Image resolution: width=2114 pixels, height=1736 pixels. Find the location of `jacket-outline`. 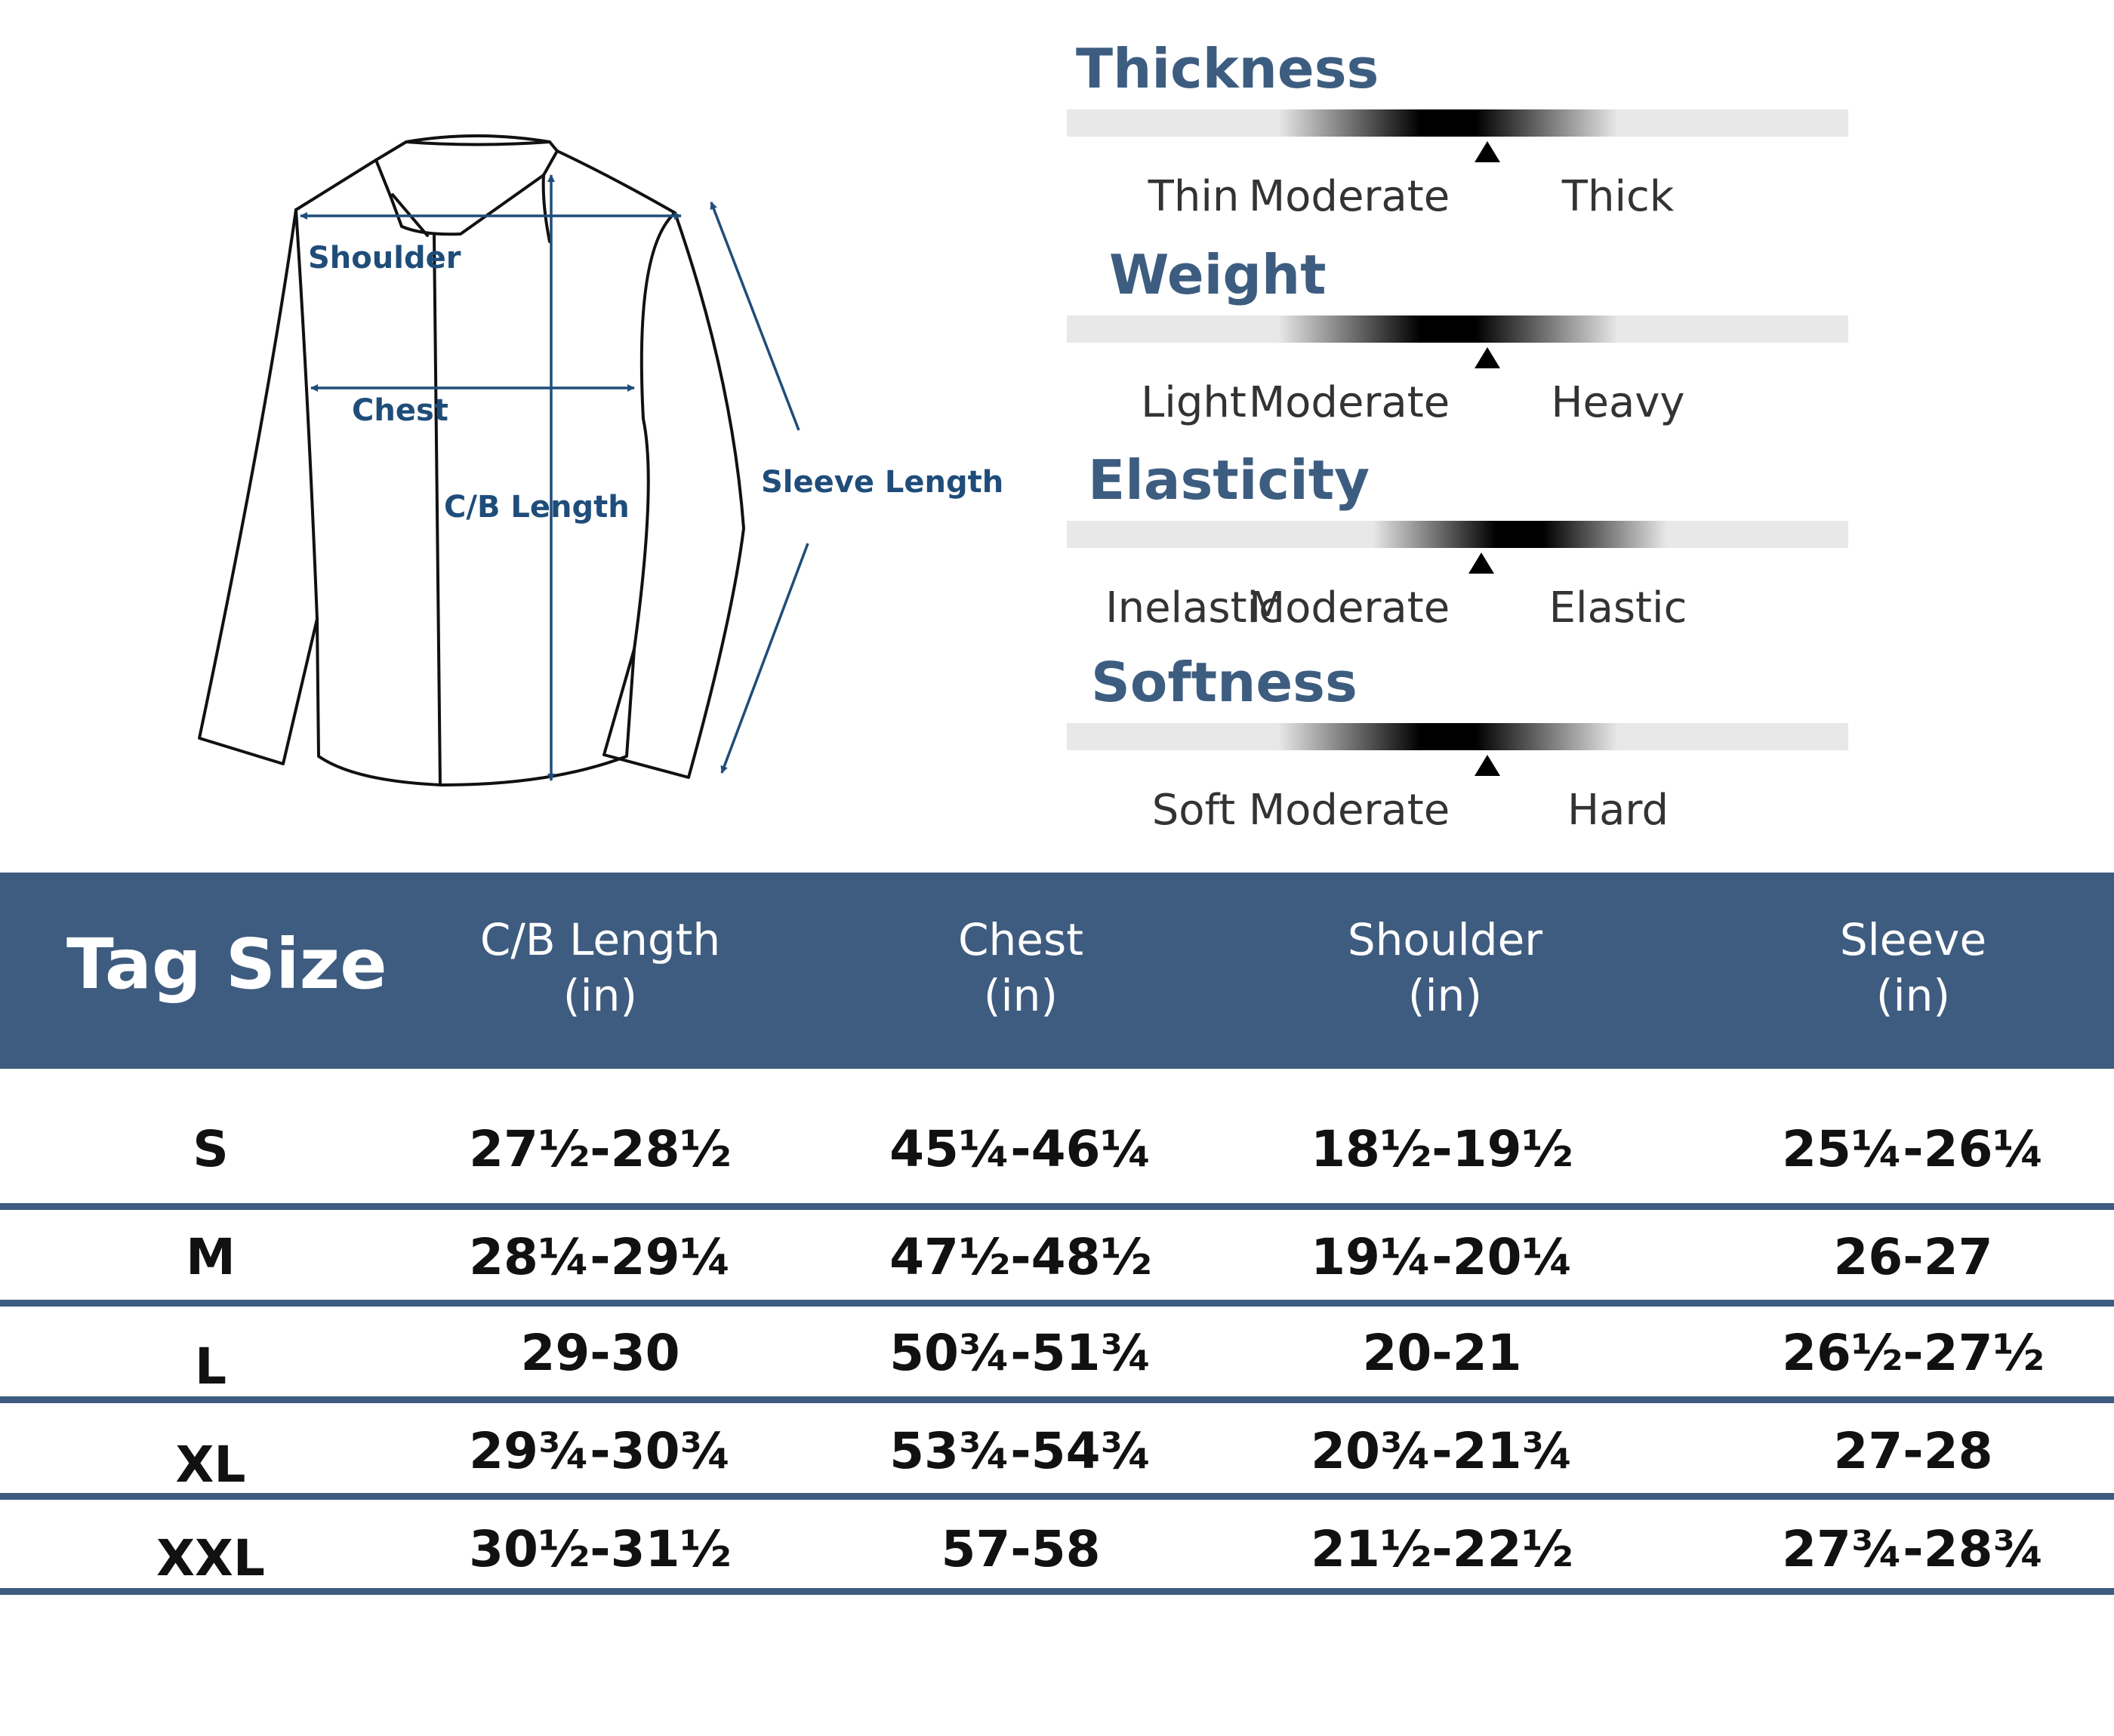

jacket-outline is located at coordinates (472, 460).